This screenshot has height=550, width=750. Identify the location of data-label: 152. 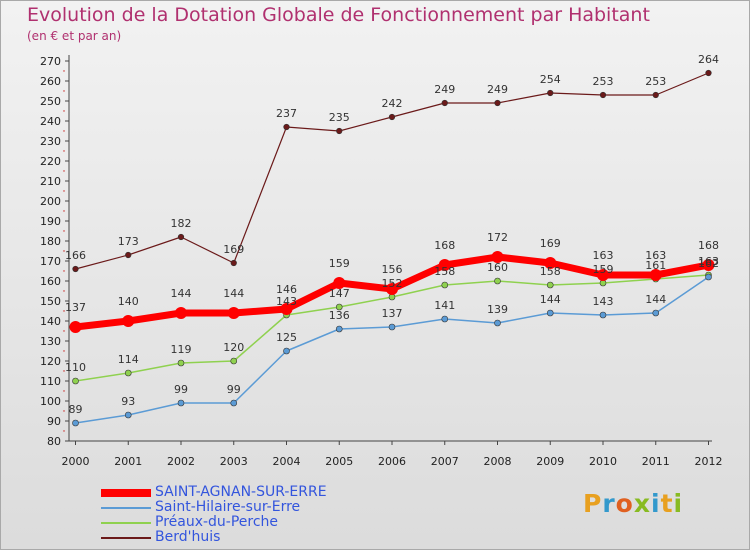
(392, 283).